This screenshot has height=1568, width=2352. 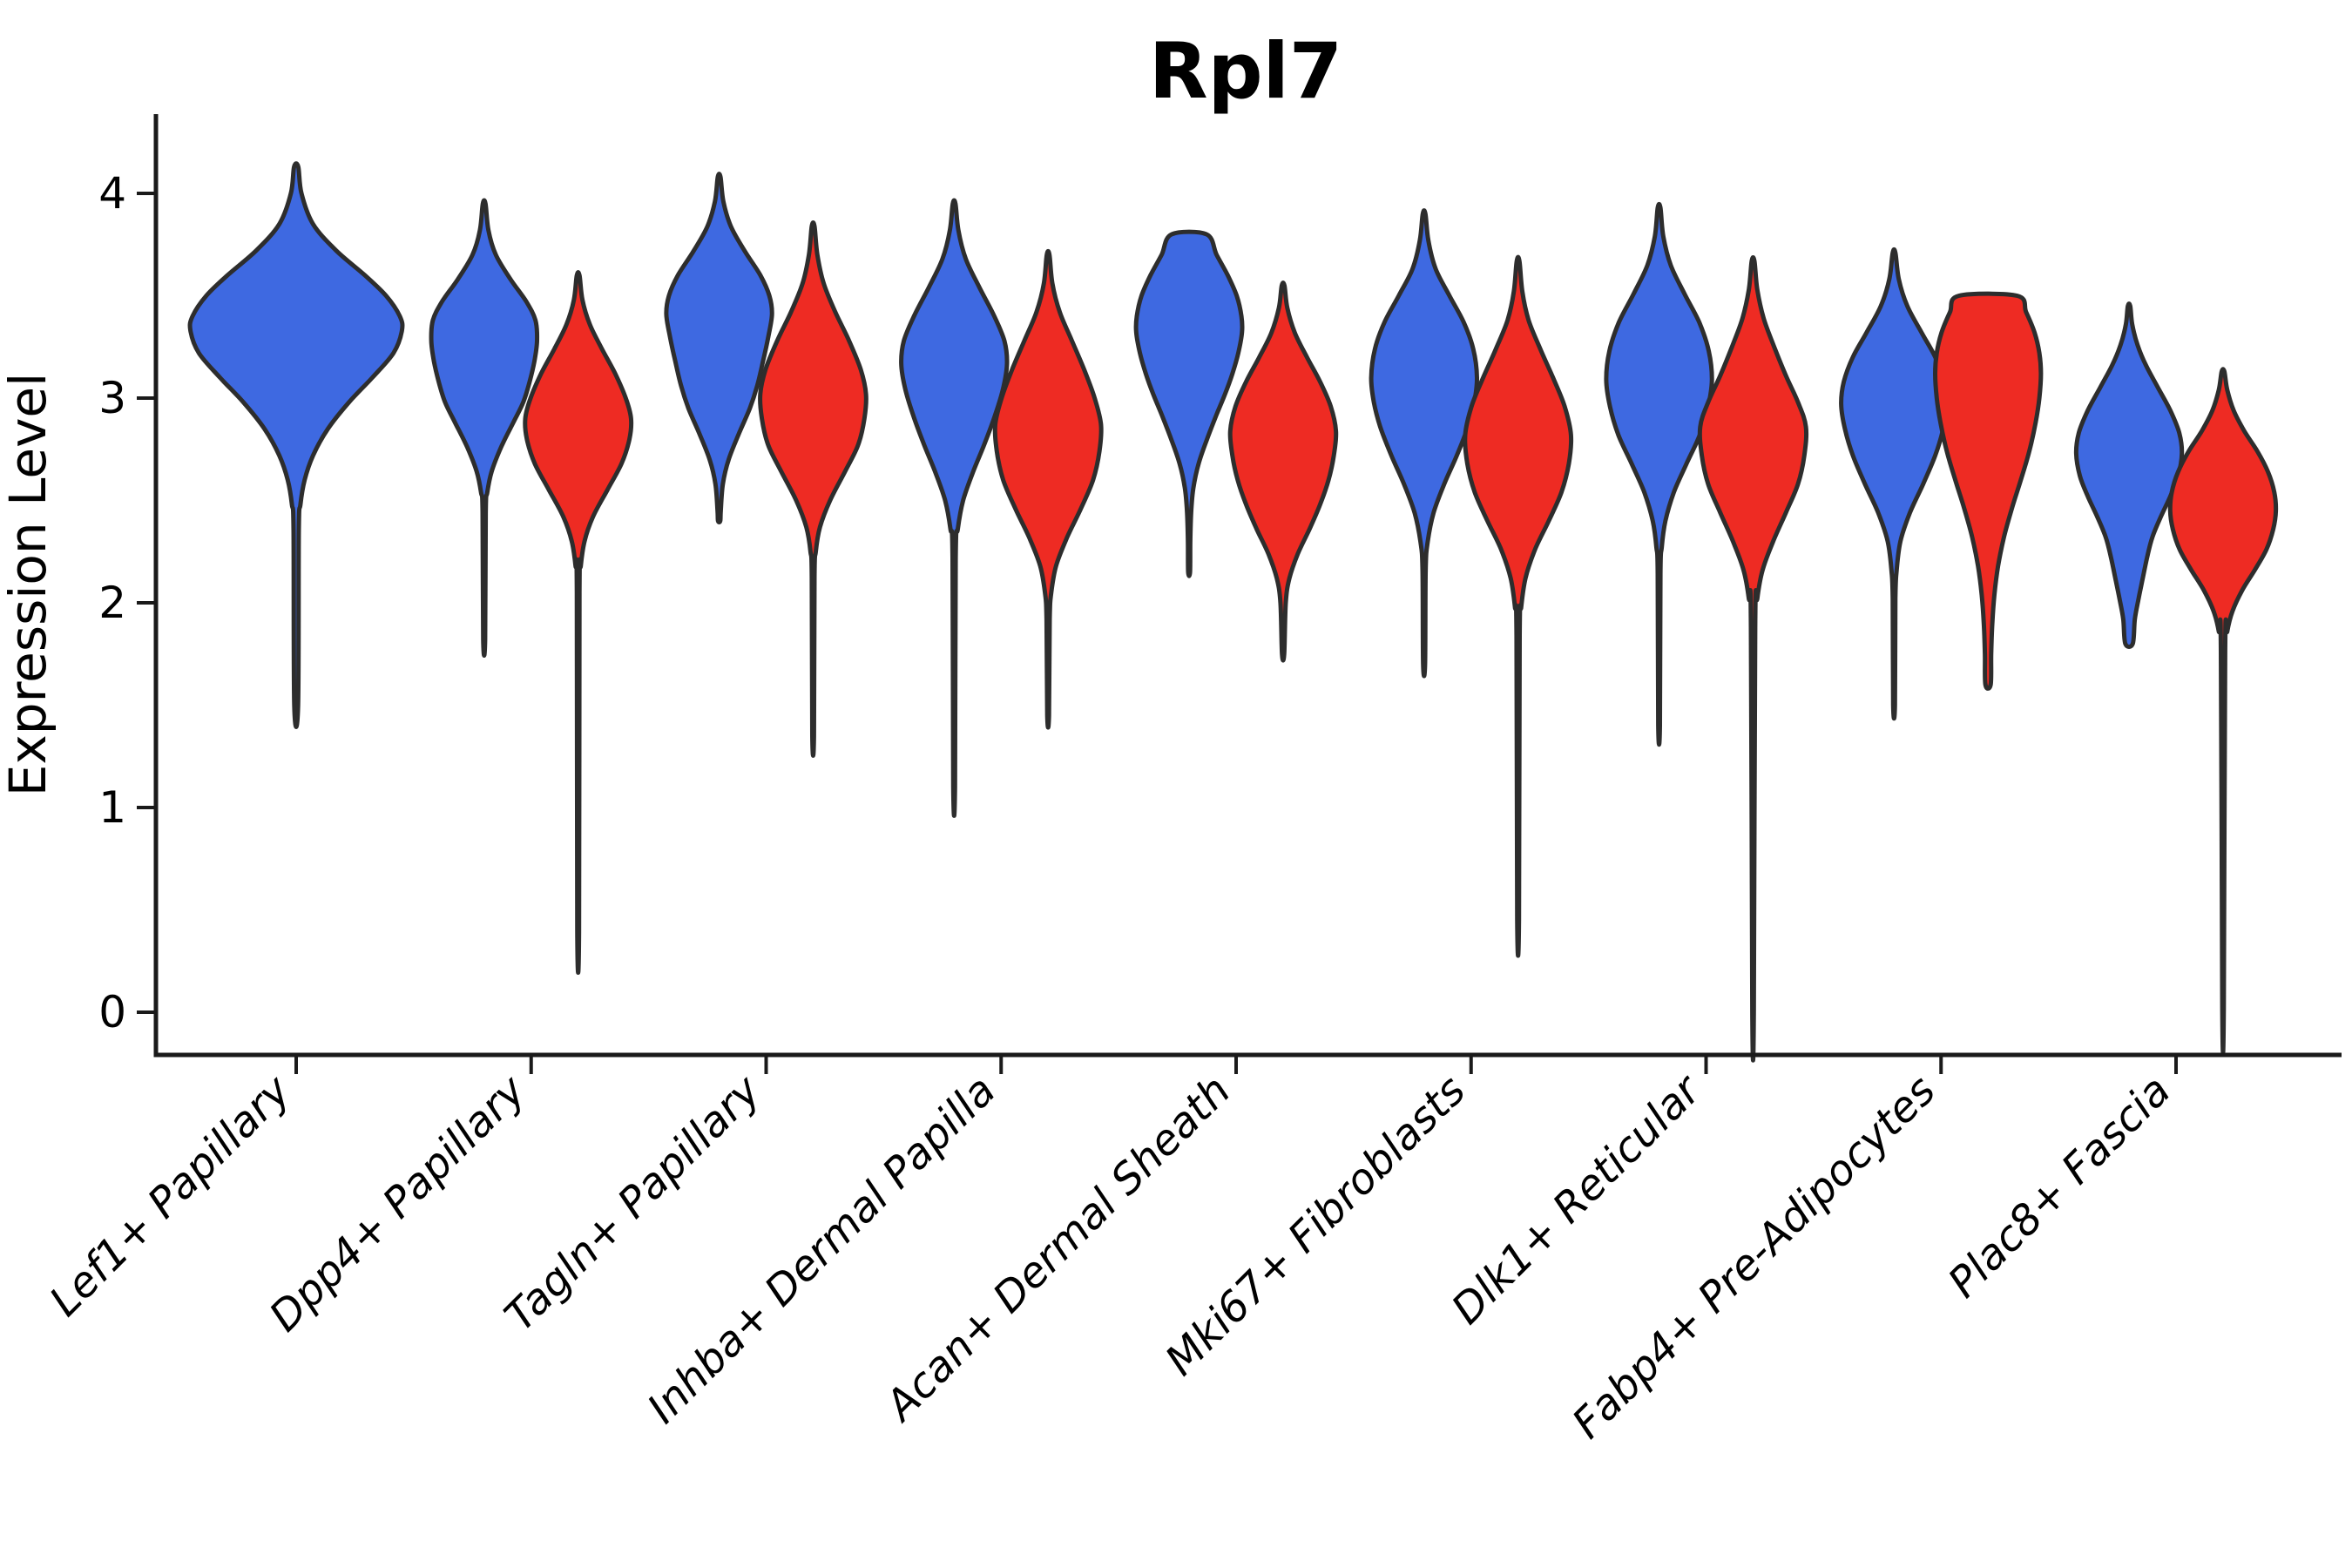 What do you see at coordinates (112, 193) in the screenshot?
I see `y-tick-label-4: 4` at bounding box center [112, 193].